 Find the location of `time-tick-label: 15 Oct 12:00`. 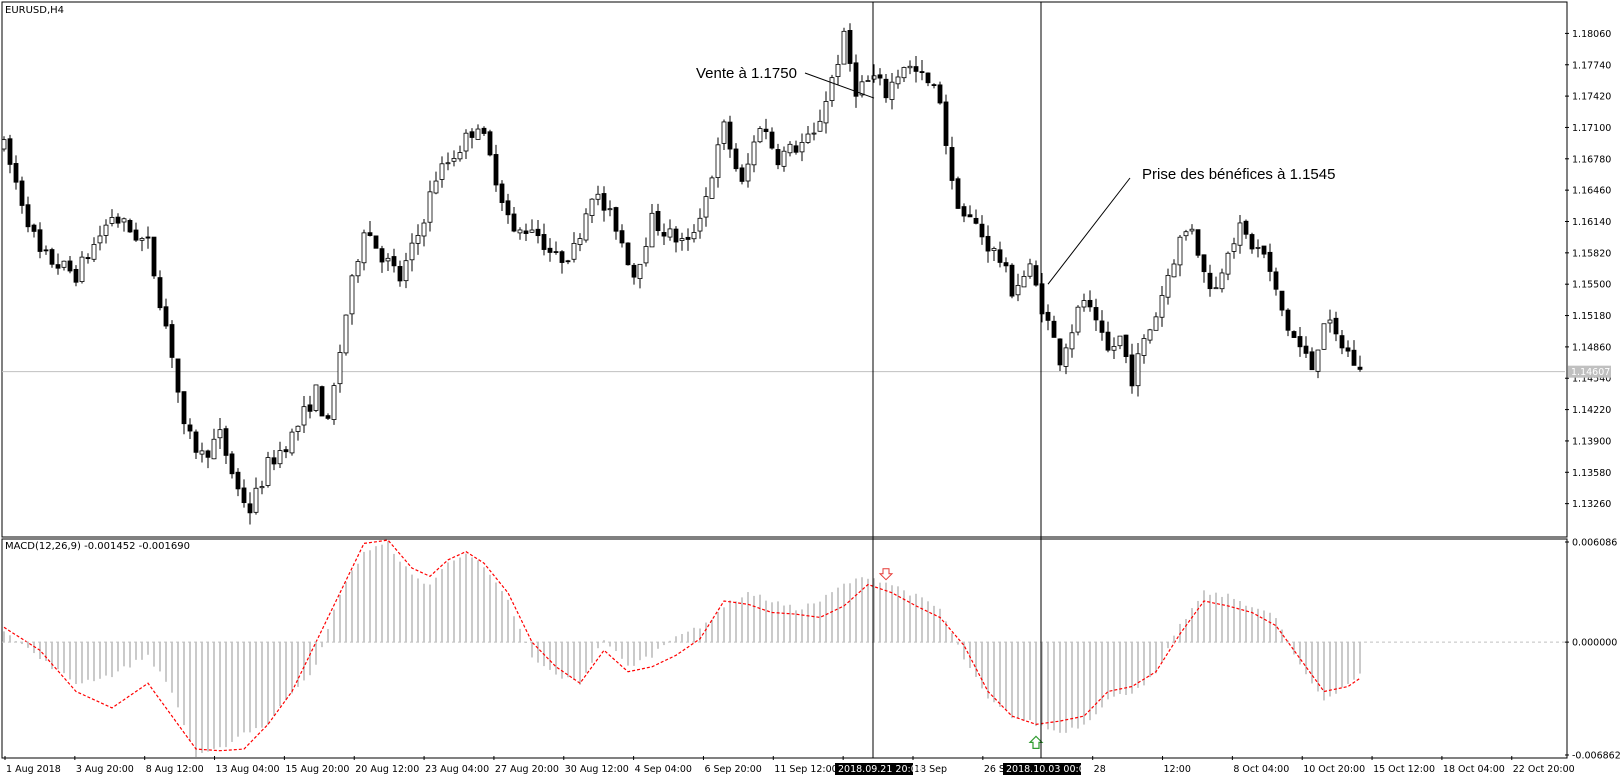

time-tick-label: 15 Oct 12:00 is located at coordinates (1404, 769).